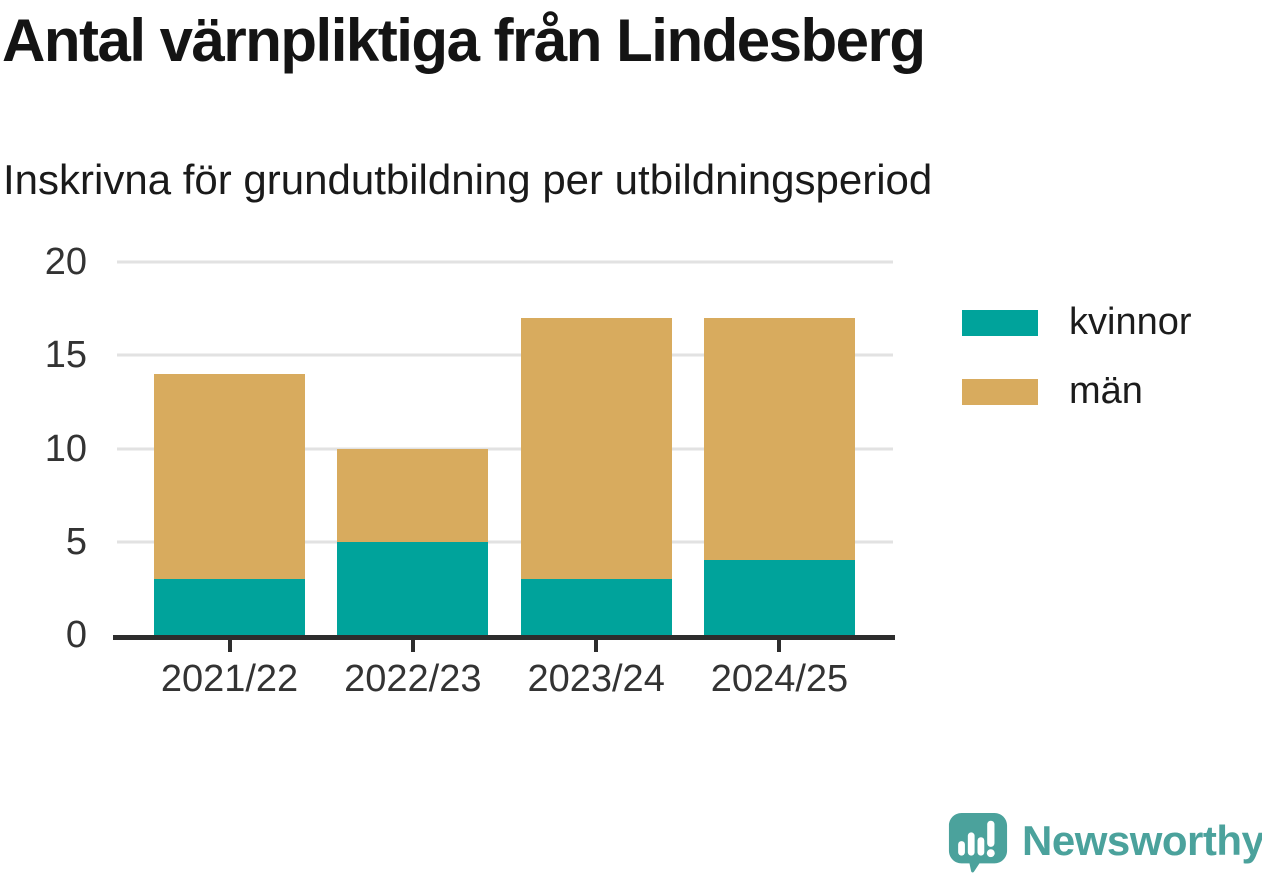 The width and height of the screenshot is (1262, 879). What do you see at coordinates (505, 646) in the screenshot?
I see `x-axis-ticks` at bounding box center [505, 646].